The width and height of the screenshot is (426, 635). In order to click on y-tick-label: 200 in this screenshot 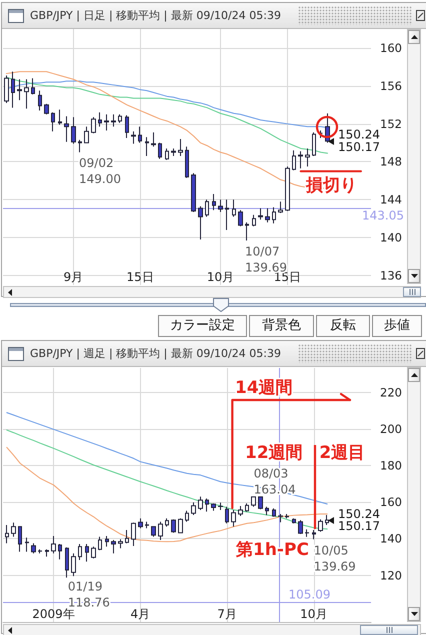, I will do `click(391, 429)`.